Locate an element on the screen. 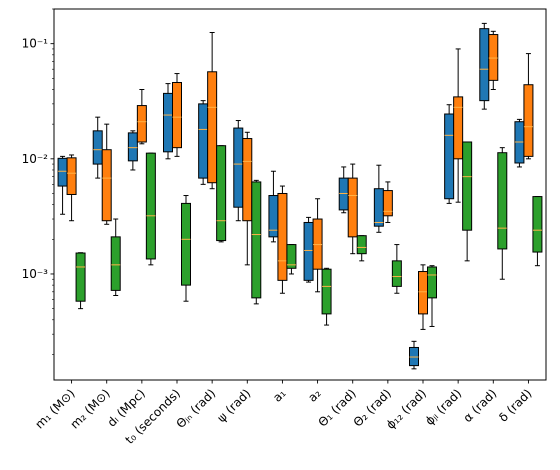 This screenshot has width=560, height=470. y-tick-label: 10⁻² is located at coordinates (35, 159).